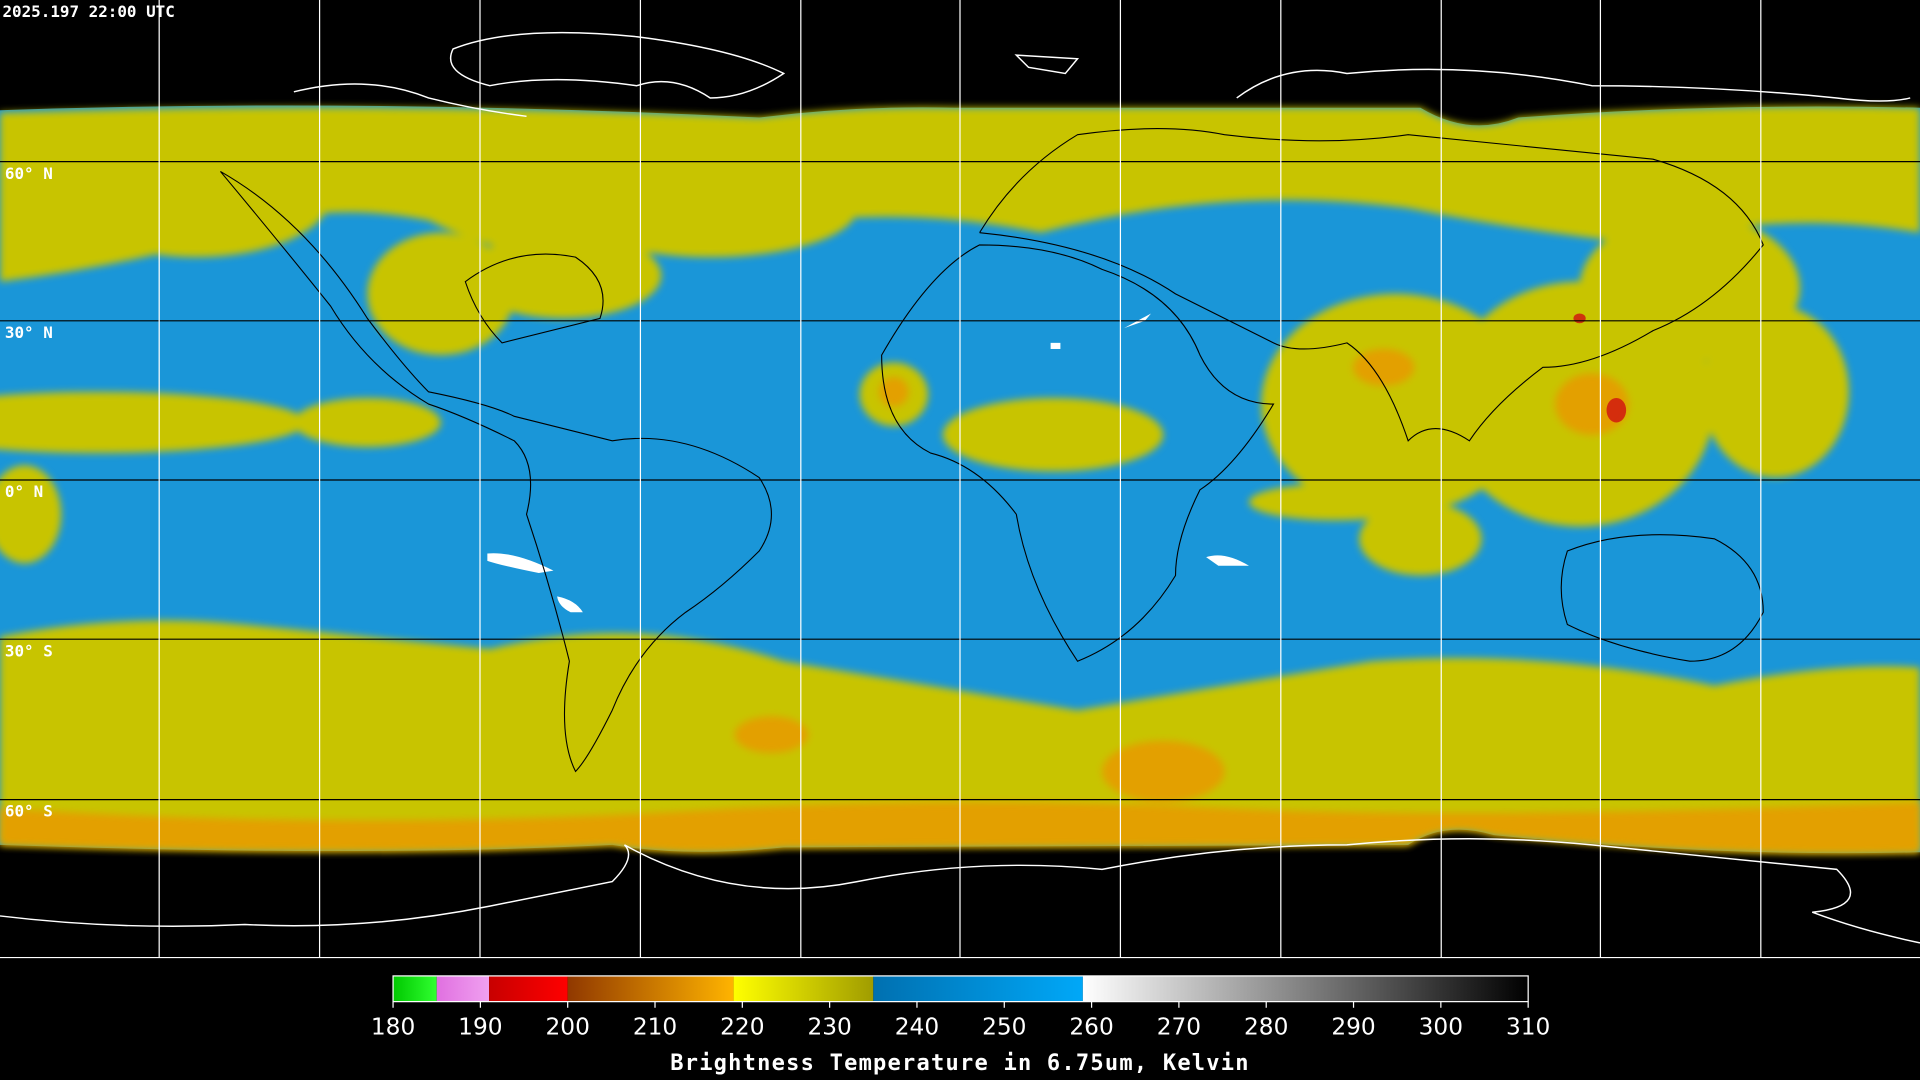 Image resolution: width=1920 pixels, height=1080 pixels. I want to click on colorbar-tick-label: 180, so click(393, 1027).